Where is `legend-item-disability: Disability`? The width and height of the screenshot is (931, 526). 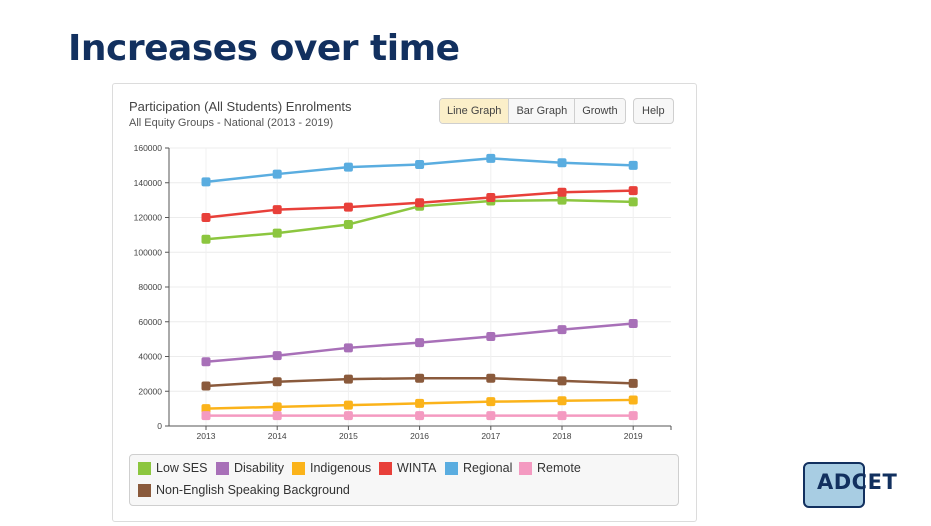 legend-item-disability: Disability is located at coordinates (250, 468).